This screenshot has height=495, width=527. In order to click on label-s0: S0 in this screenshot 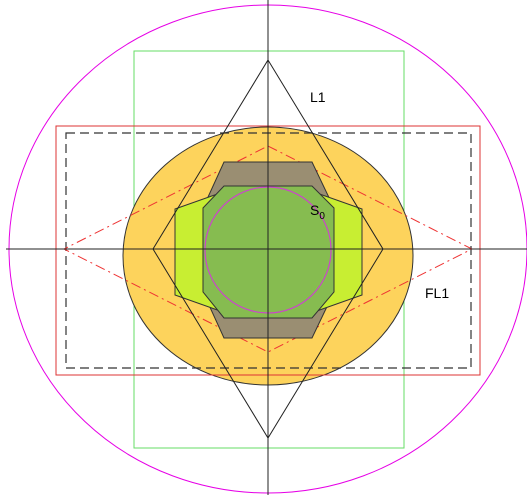, I will do `click(317, 212)`.